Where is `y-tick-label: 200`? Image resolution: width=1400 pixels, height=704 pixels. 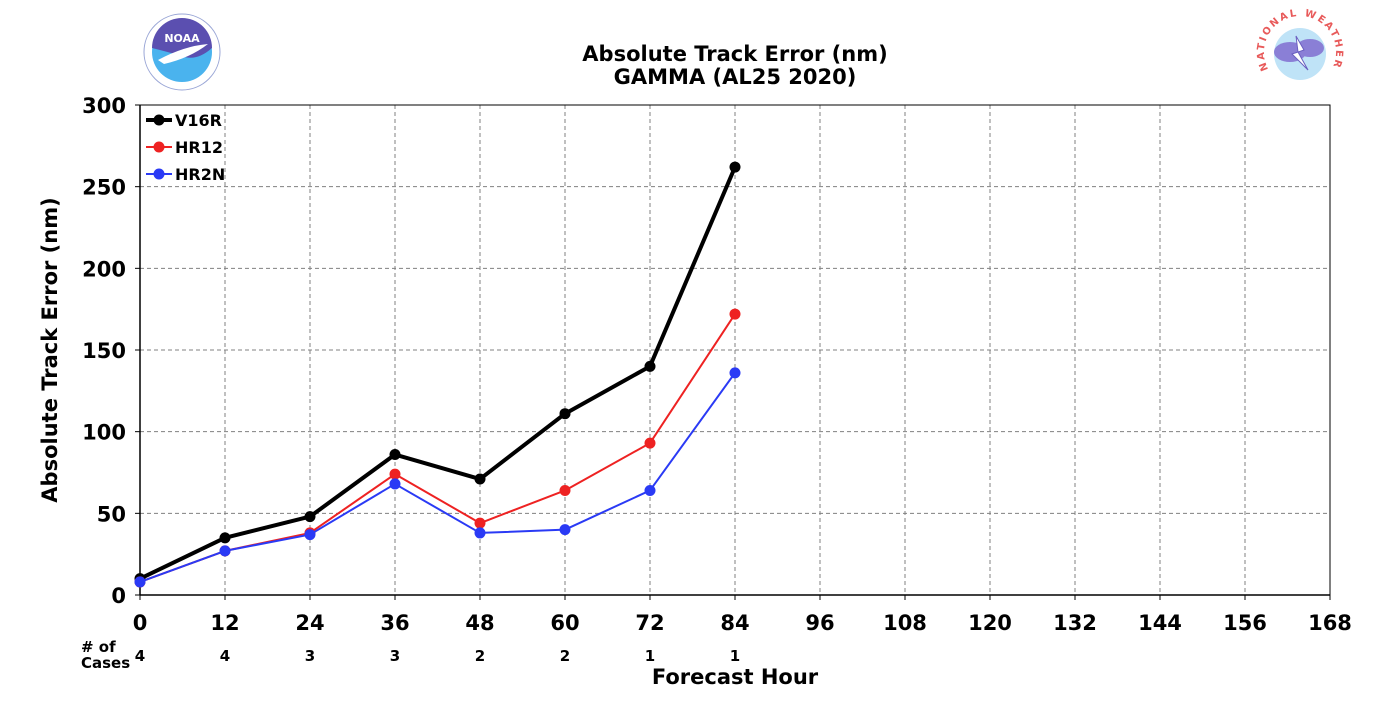
y-tick-label: 200 is located at coordinates (104, 269).